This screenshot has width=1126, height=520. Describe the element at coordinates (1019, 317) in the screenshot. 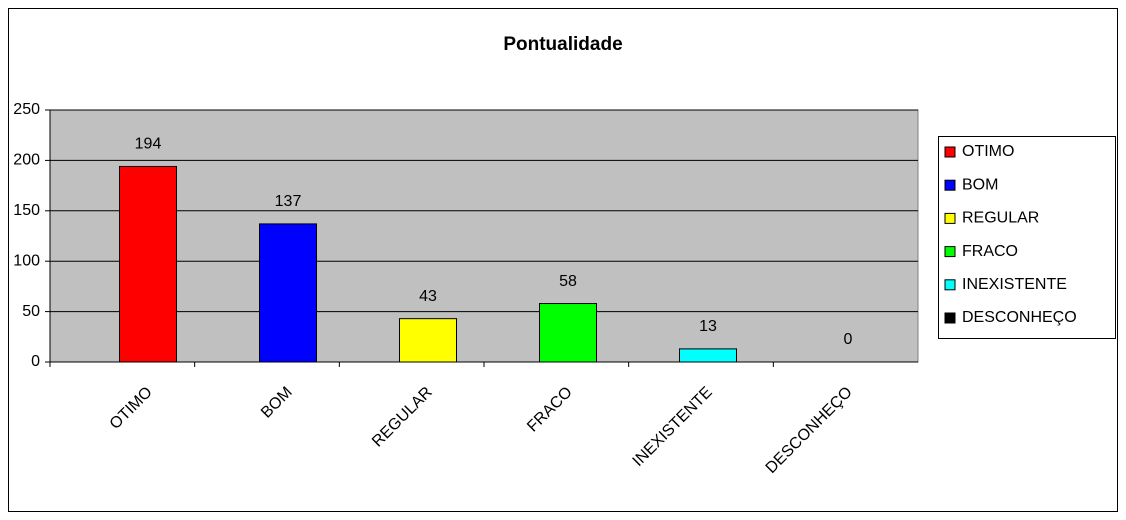

I see `legend-label: DESCONHEÇO` at that location.